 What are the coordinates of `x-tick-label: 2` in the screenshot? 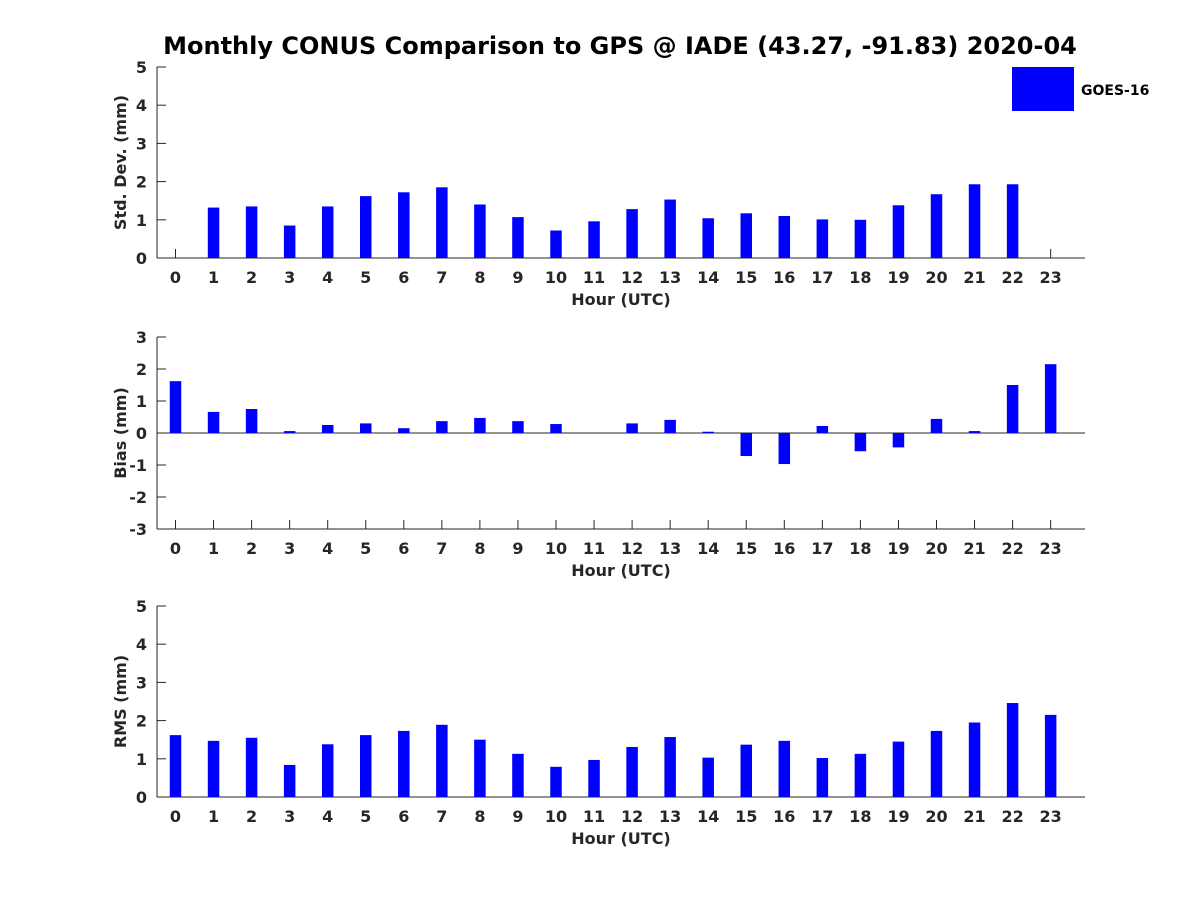 It's located at (251, 548).